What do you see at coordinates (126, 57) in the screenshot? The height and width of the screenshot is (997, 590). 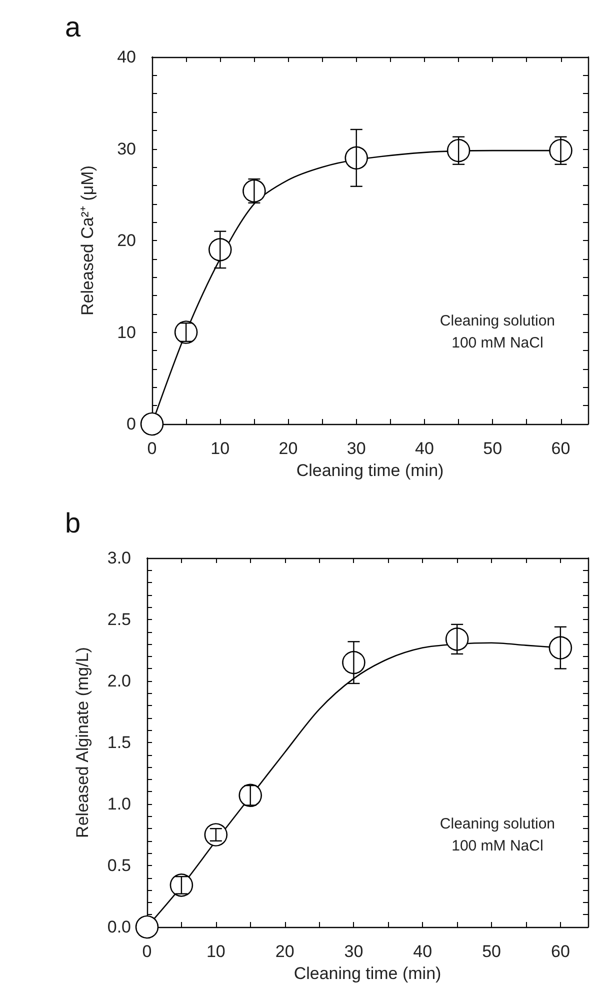 I see `y-tick-label: 40` at bounding box center [126, 57].